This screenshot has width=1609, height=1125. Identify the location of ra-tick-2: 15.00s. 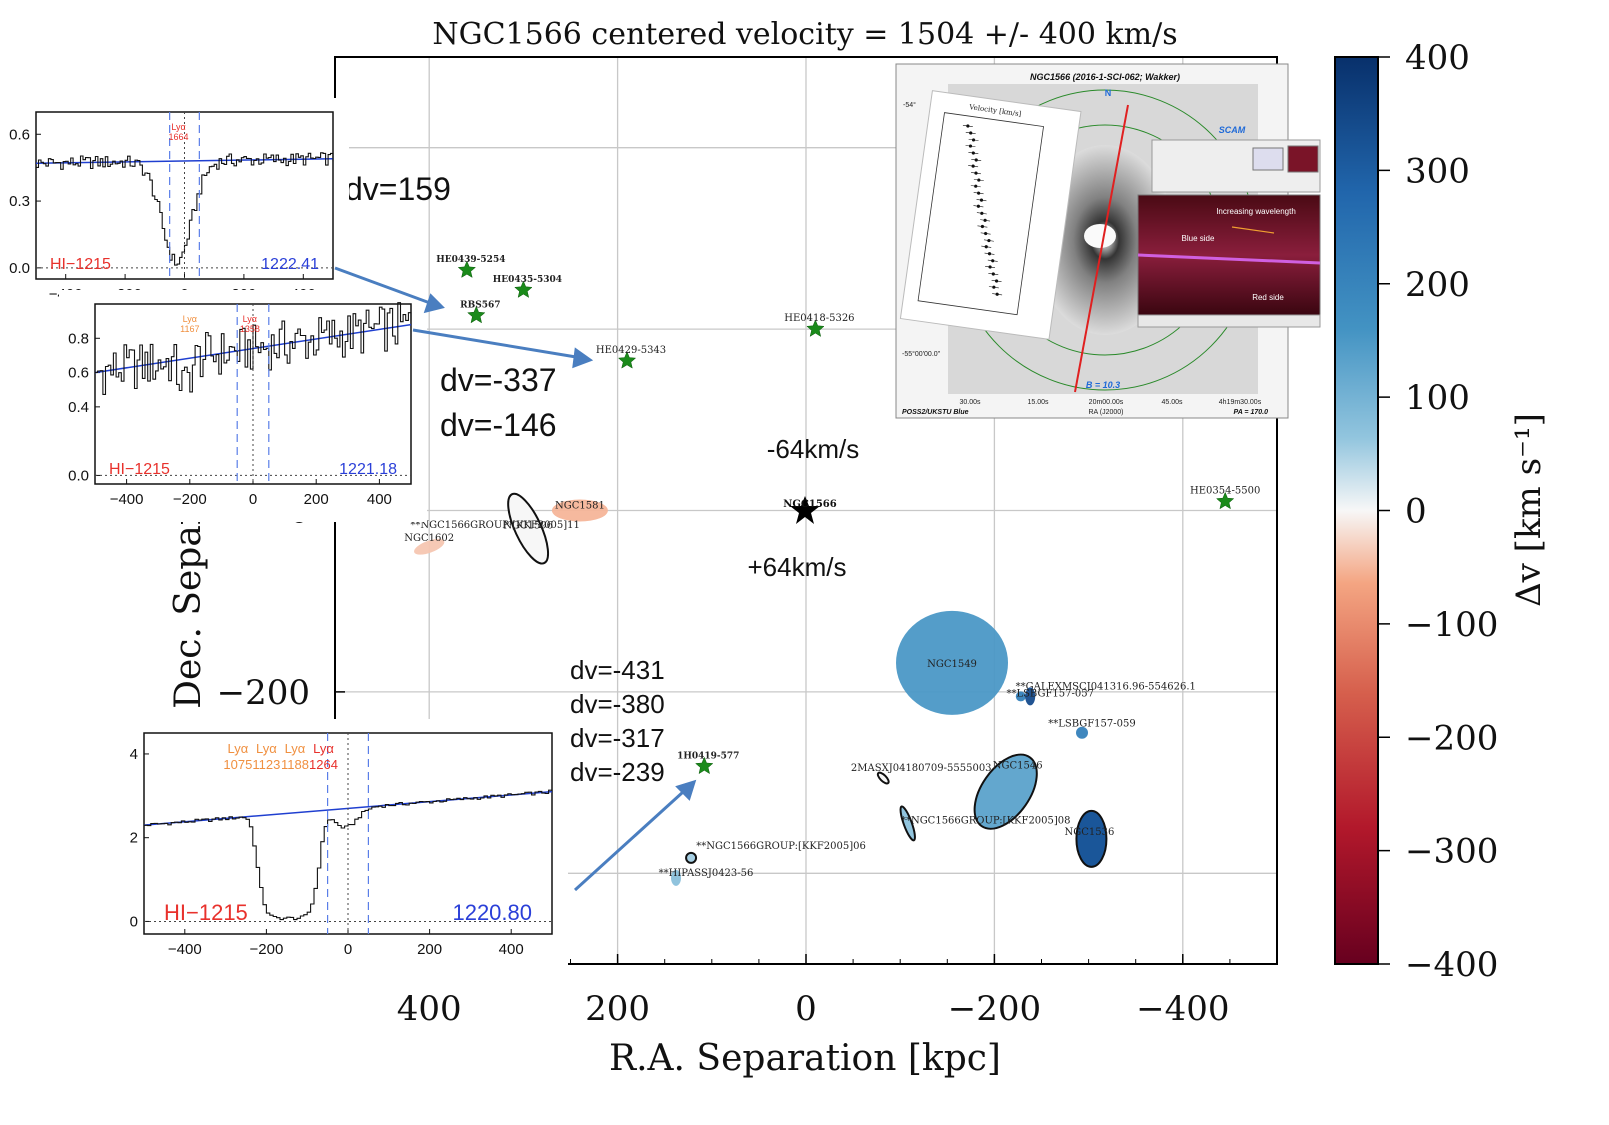
(1038, 402).